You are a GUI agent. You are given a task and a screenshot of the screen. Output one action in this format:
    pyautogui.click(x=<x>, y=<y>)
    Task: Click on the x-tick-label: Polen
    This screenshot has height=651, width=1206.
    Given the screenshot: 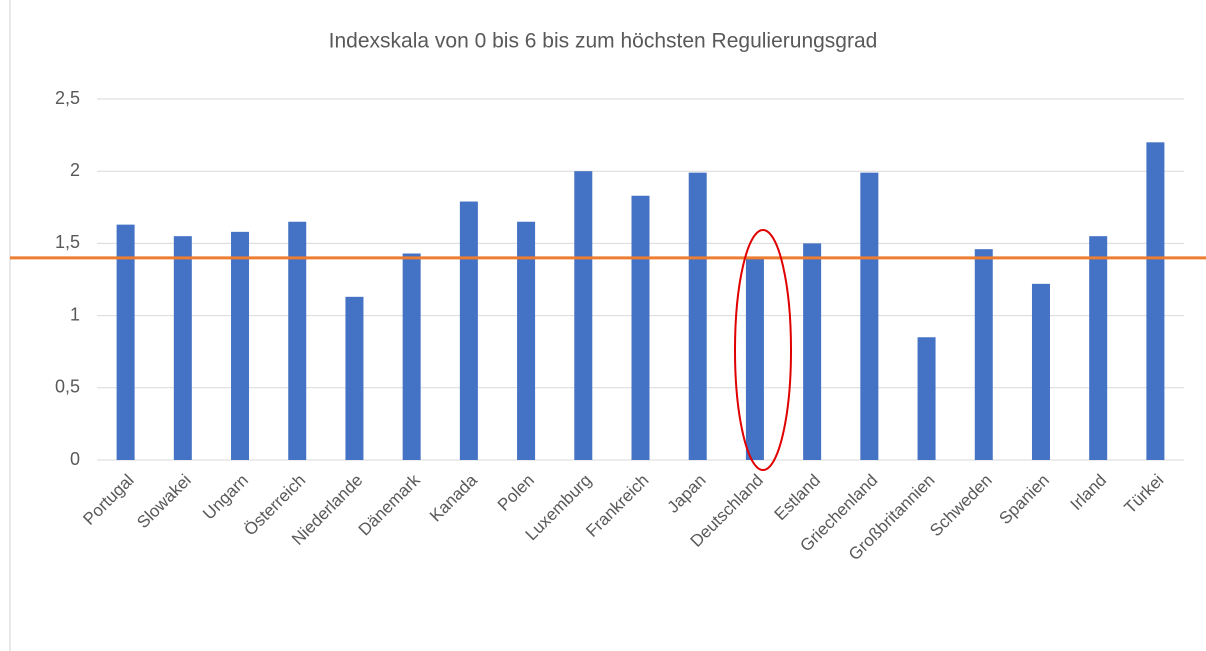 What is the action you would take?
    pyautogui.click(x=516, y=493)
    